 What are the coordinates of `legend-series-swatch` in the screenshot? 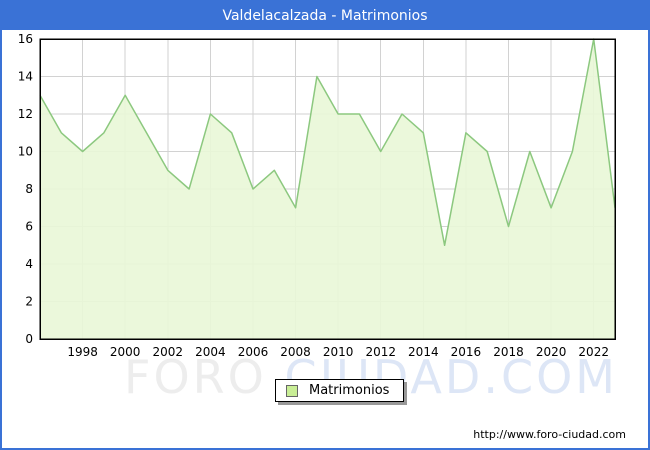 It's located at (292, 390).